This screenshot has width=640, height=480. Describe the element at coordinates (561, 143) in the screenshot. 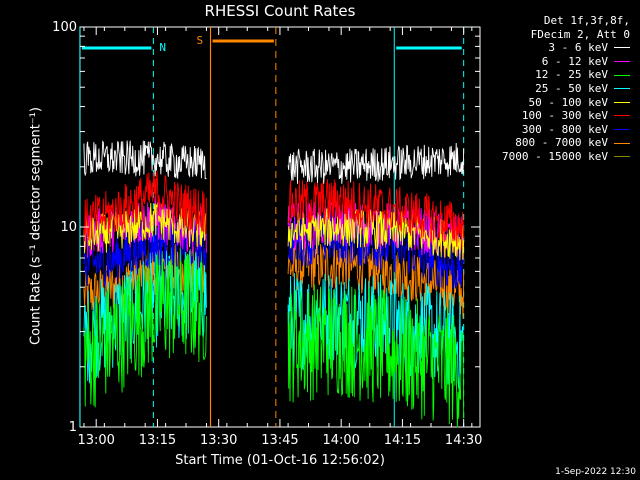

I see `legend-label: 800 - 7000 keV` at that location.